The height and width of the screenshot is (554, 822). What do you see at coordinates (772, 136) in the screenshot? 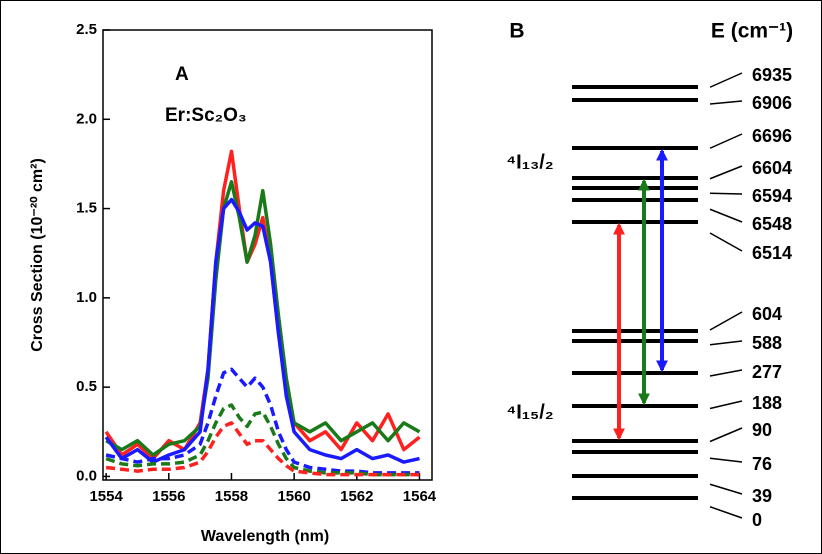
I see `level-energy: 6696` at bounding box center [772, 136].